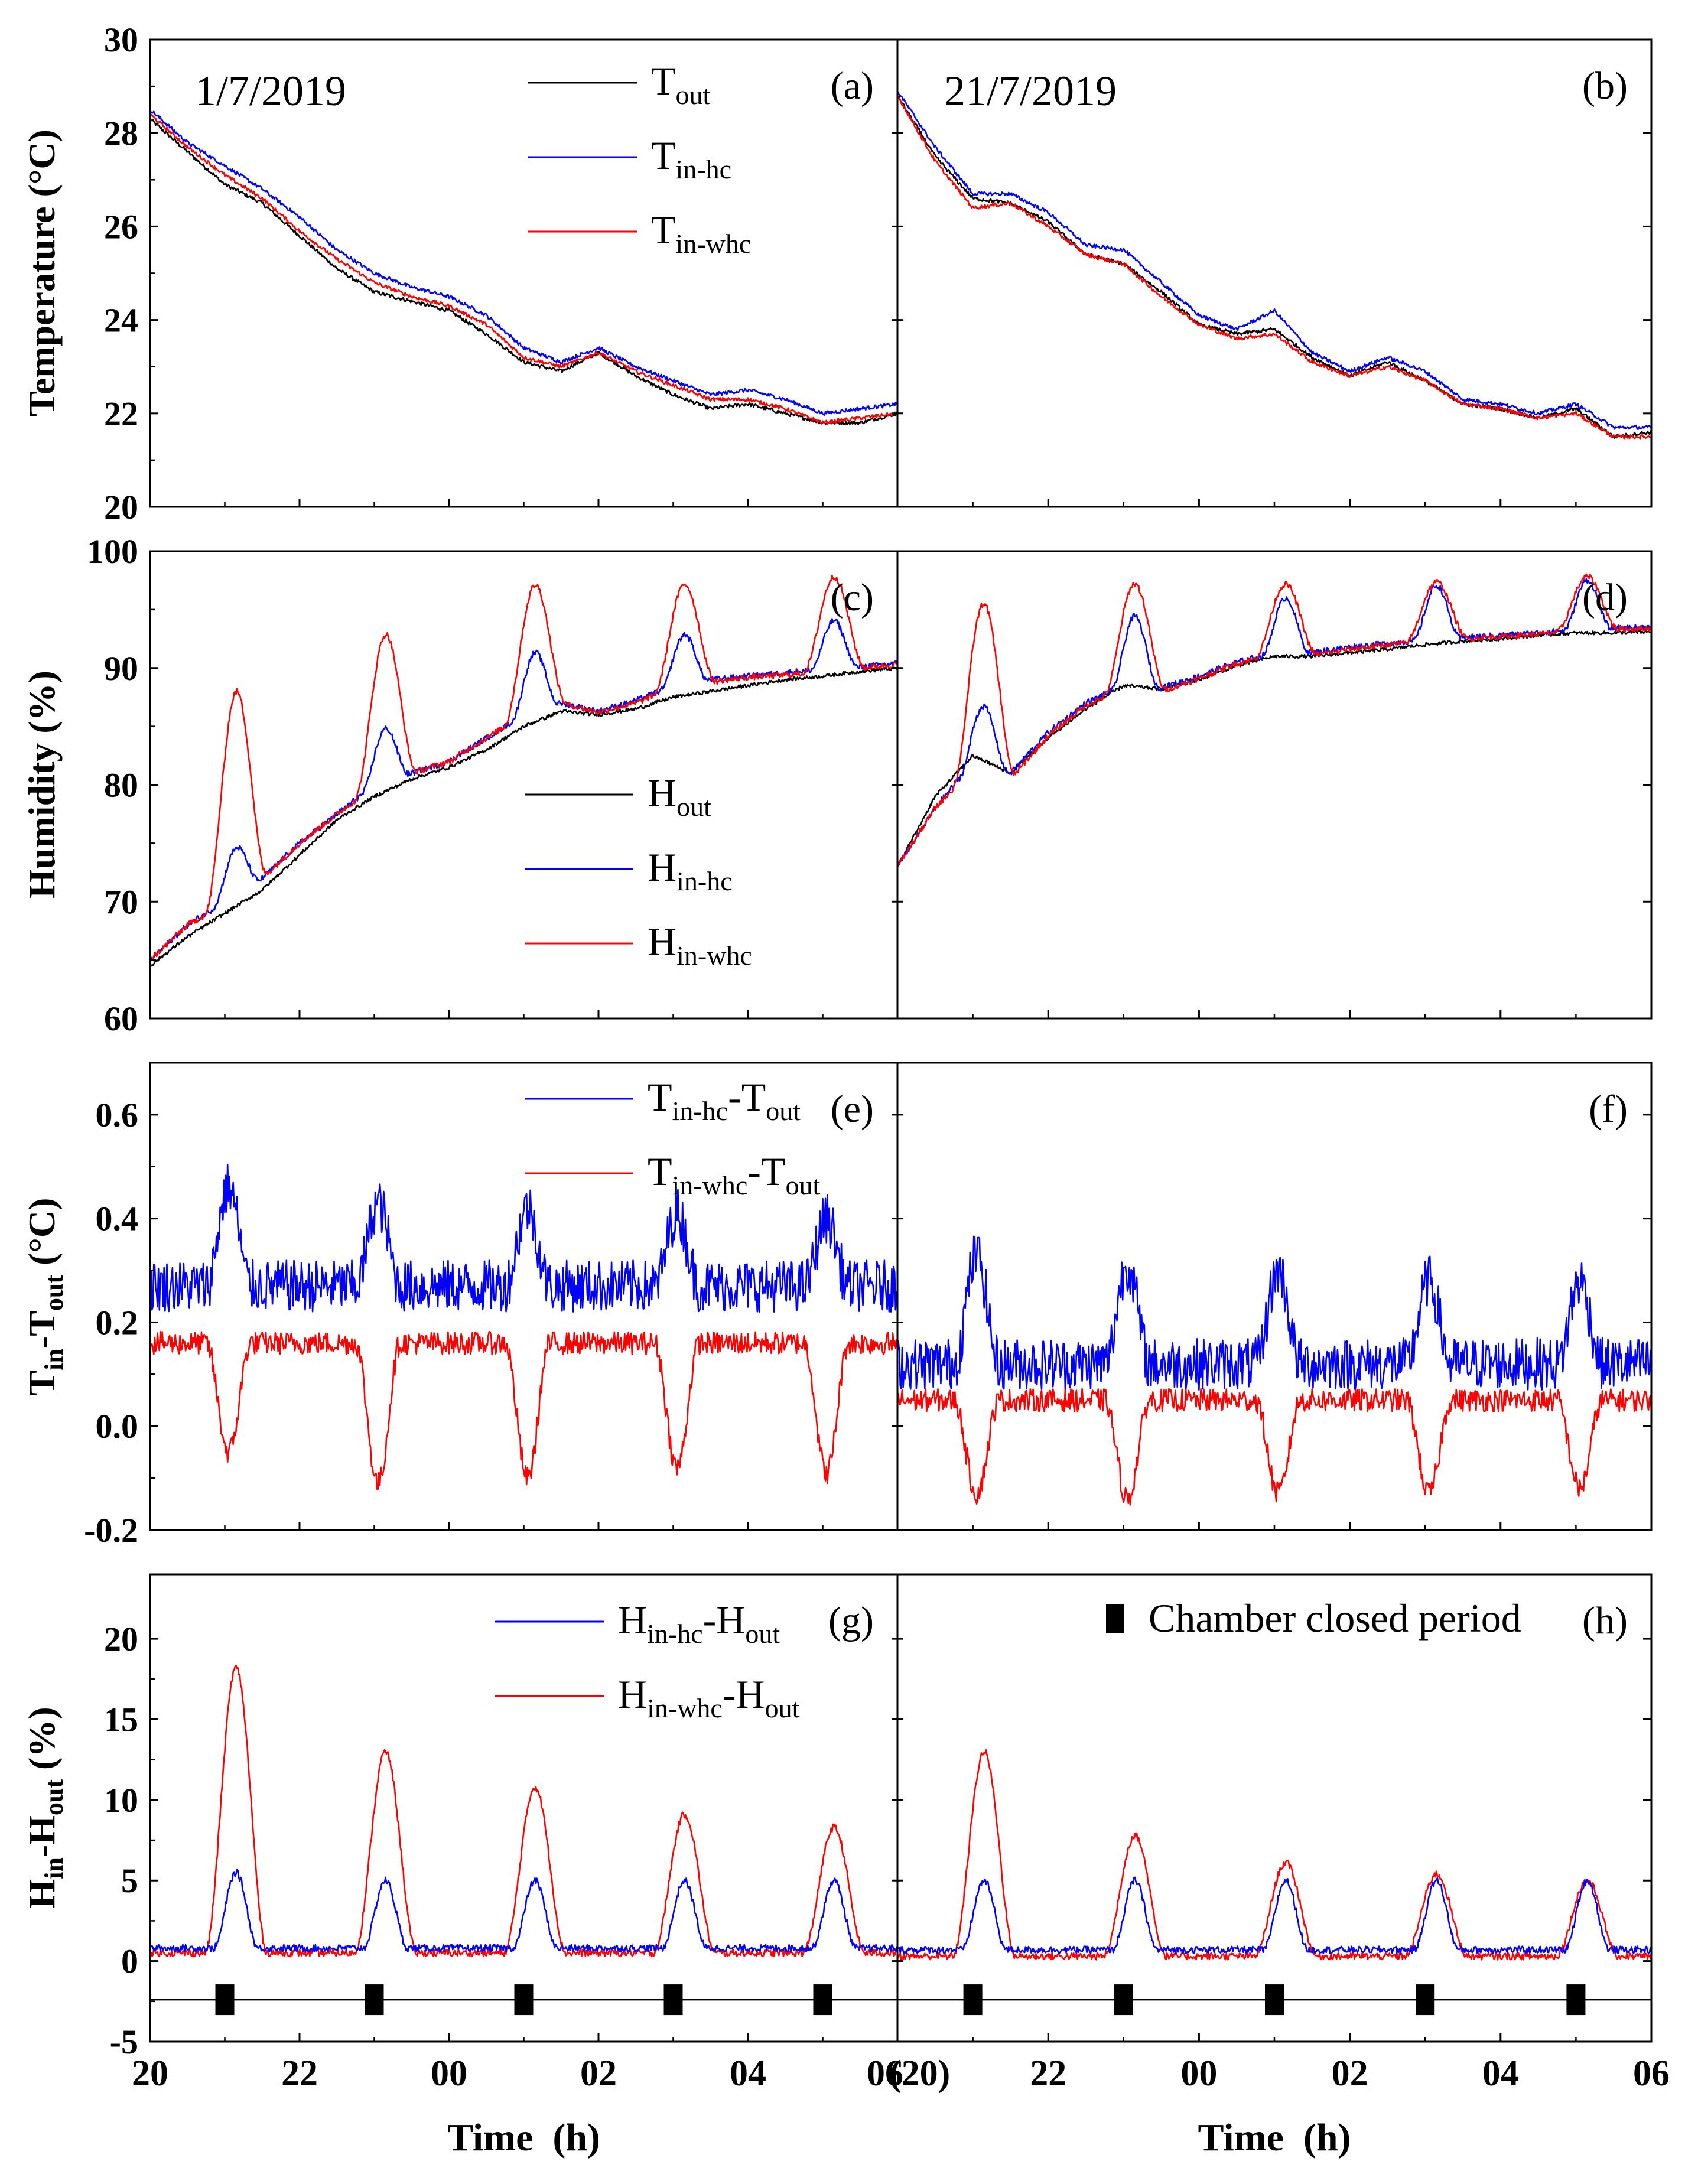 The image size is (1698, 2184). I want to click on xtick-label: 02, so click(1350, 2073).